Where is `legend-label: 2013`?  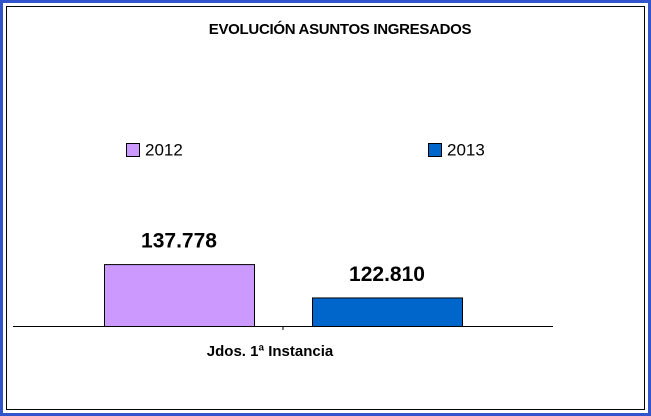
legend-label: 2013 is located at coordinates (466, 149).